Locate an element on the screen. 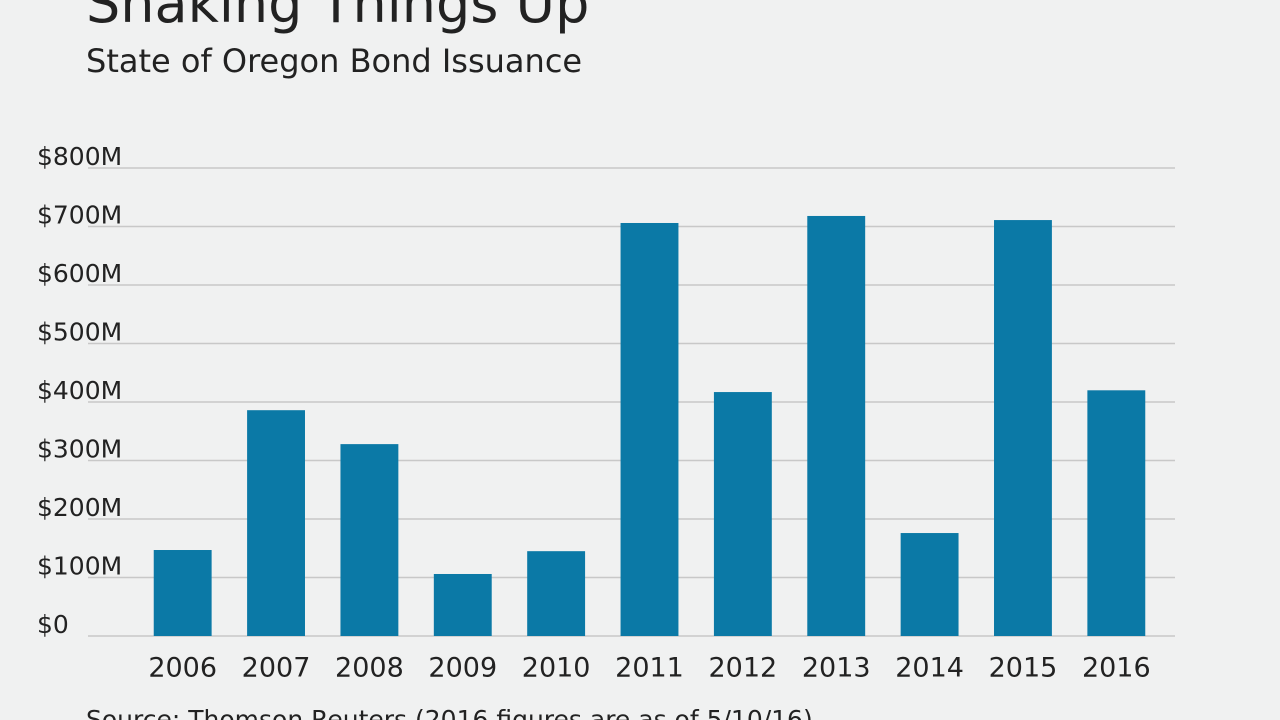  y-tick-label: $500M is located at coordinates (79, 332).